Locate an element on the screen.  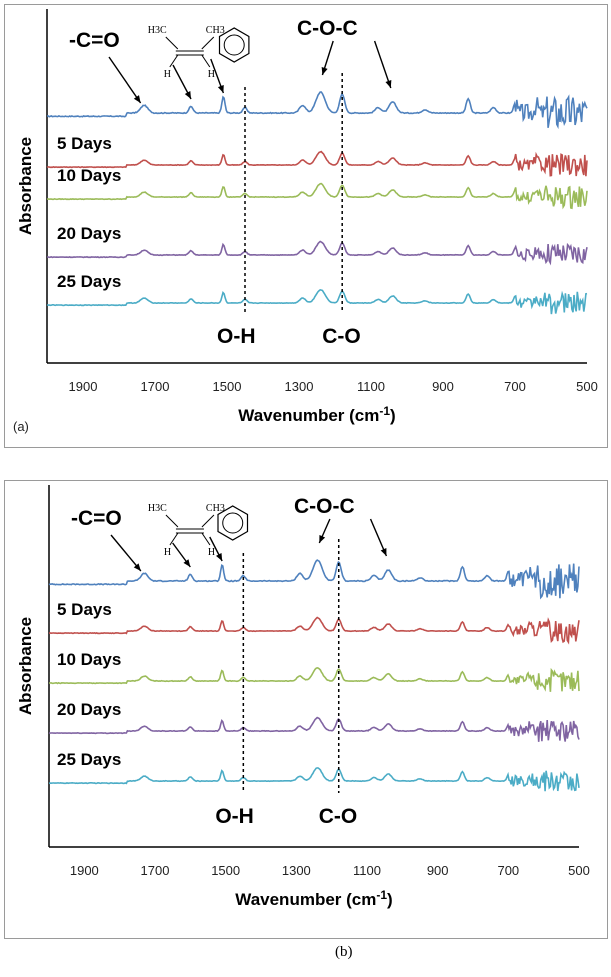
panel-caption-a: (a) is located at coordinates (21, 426).